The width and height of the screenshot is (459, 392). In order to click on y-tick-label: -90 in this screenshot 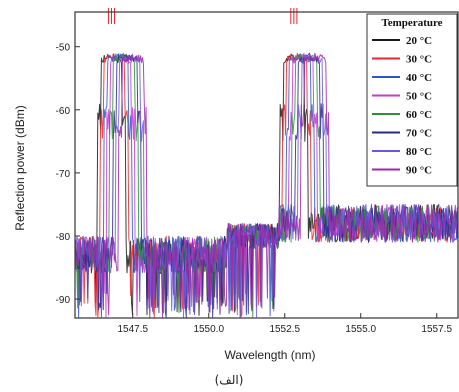, I will do `click(63, 300)`.